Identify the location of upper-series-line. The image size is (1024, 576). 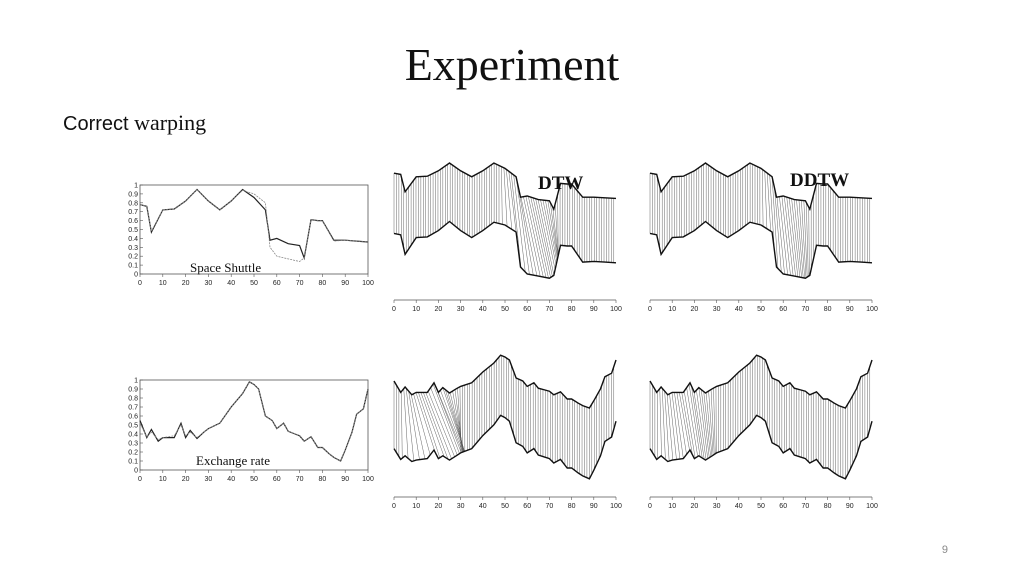
(761, 381).